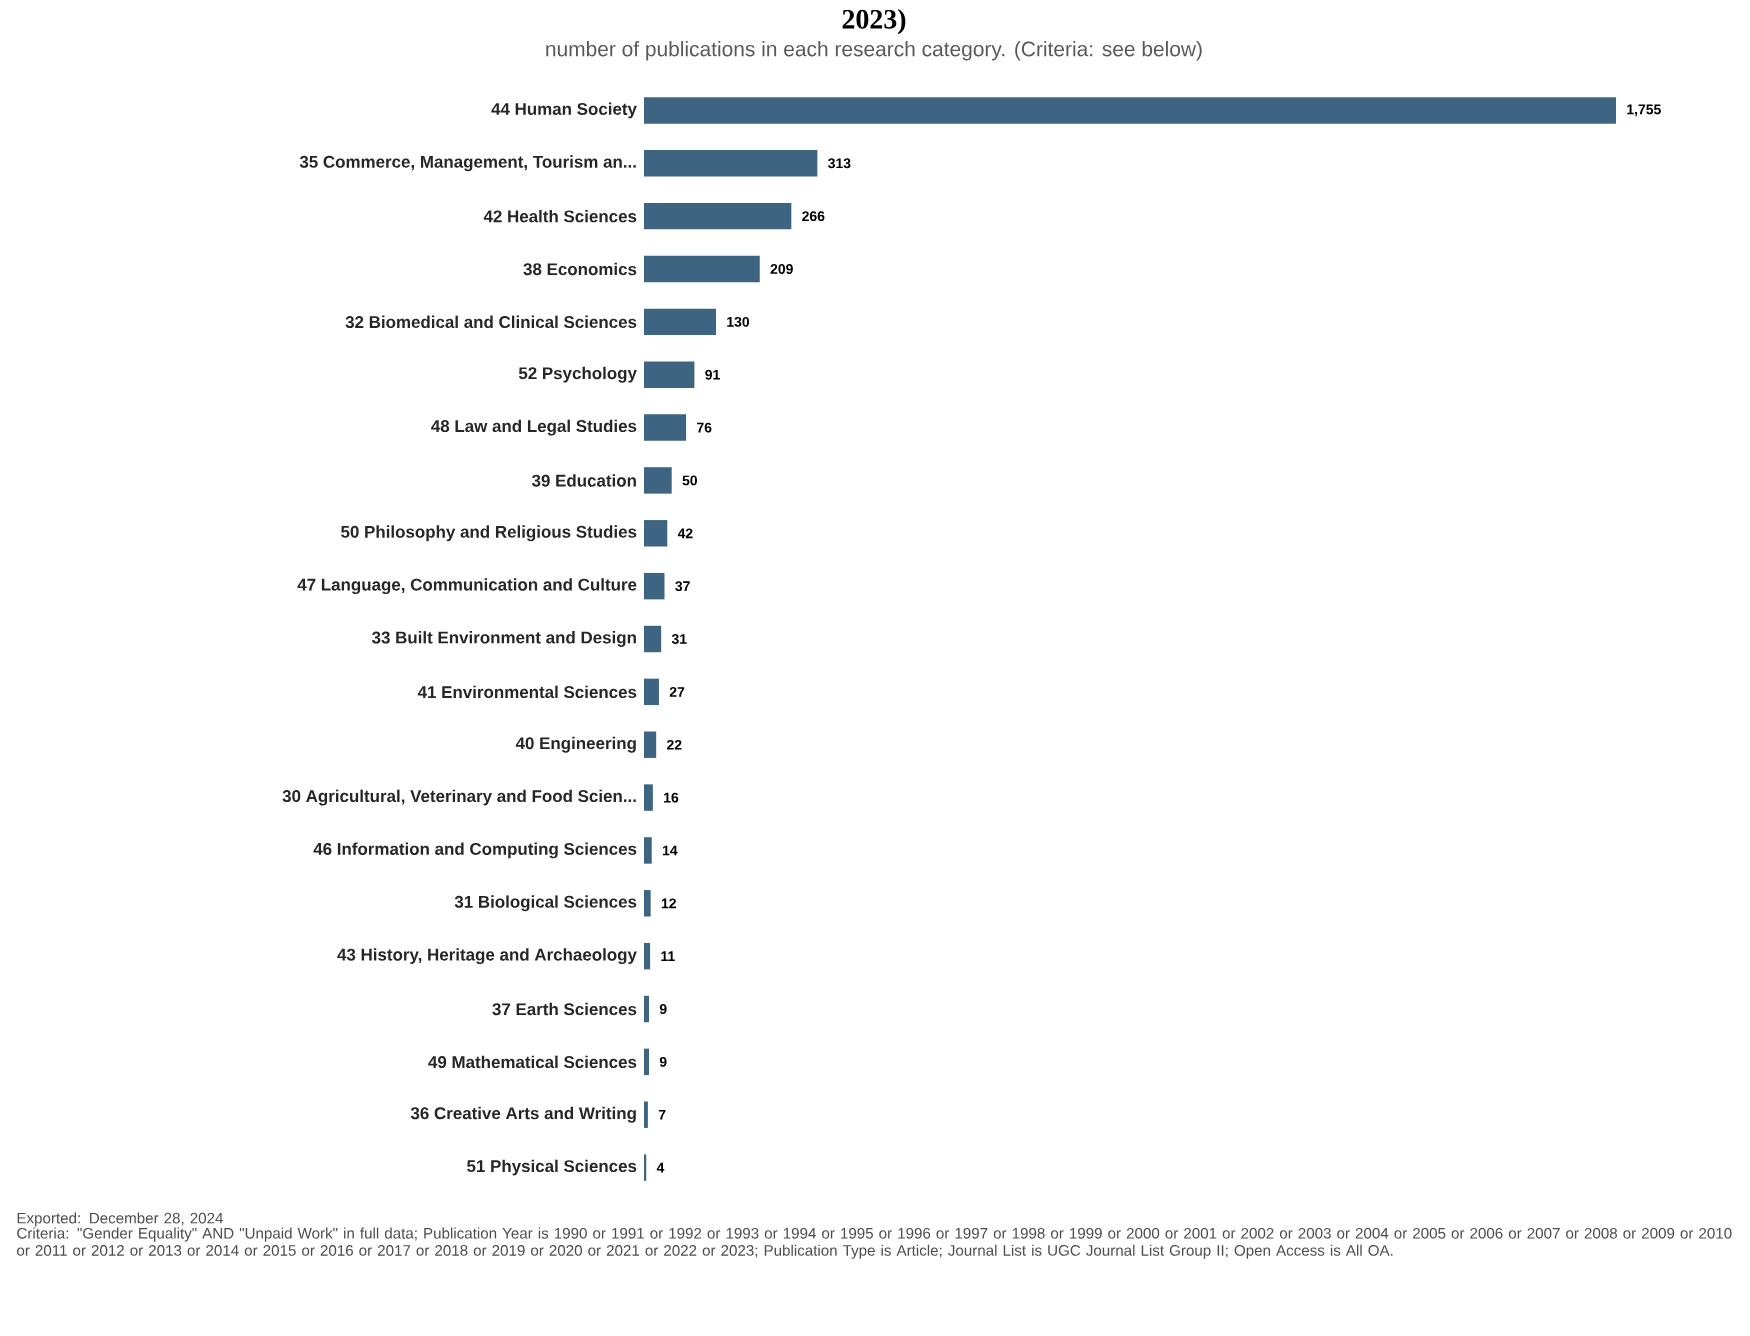 The height and width of the screenshot is (1336, 1750). Describe the element at coordinates (487, 956) in the screenshot. I see `y-tick-label: 43 History, Heritage and Archaeology` at that location.